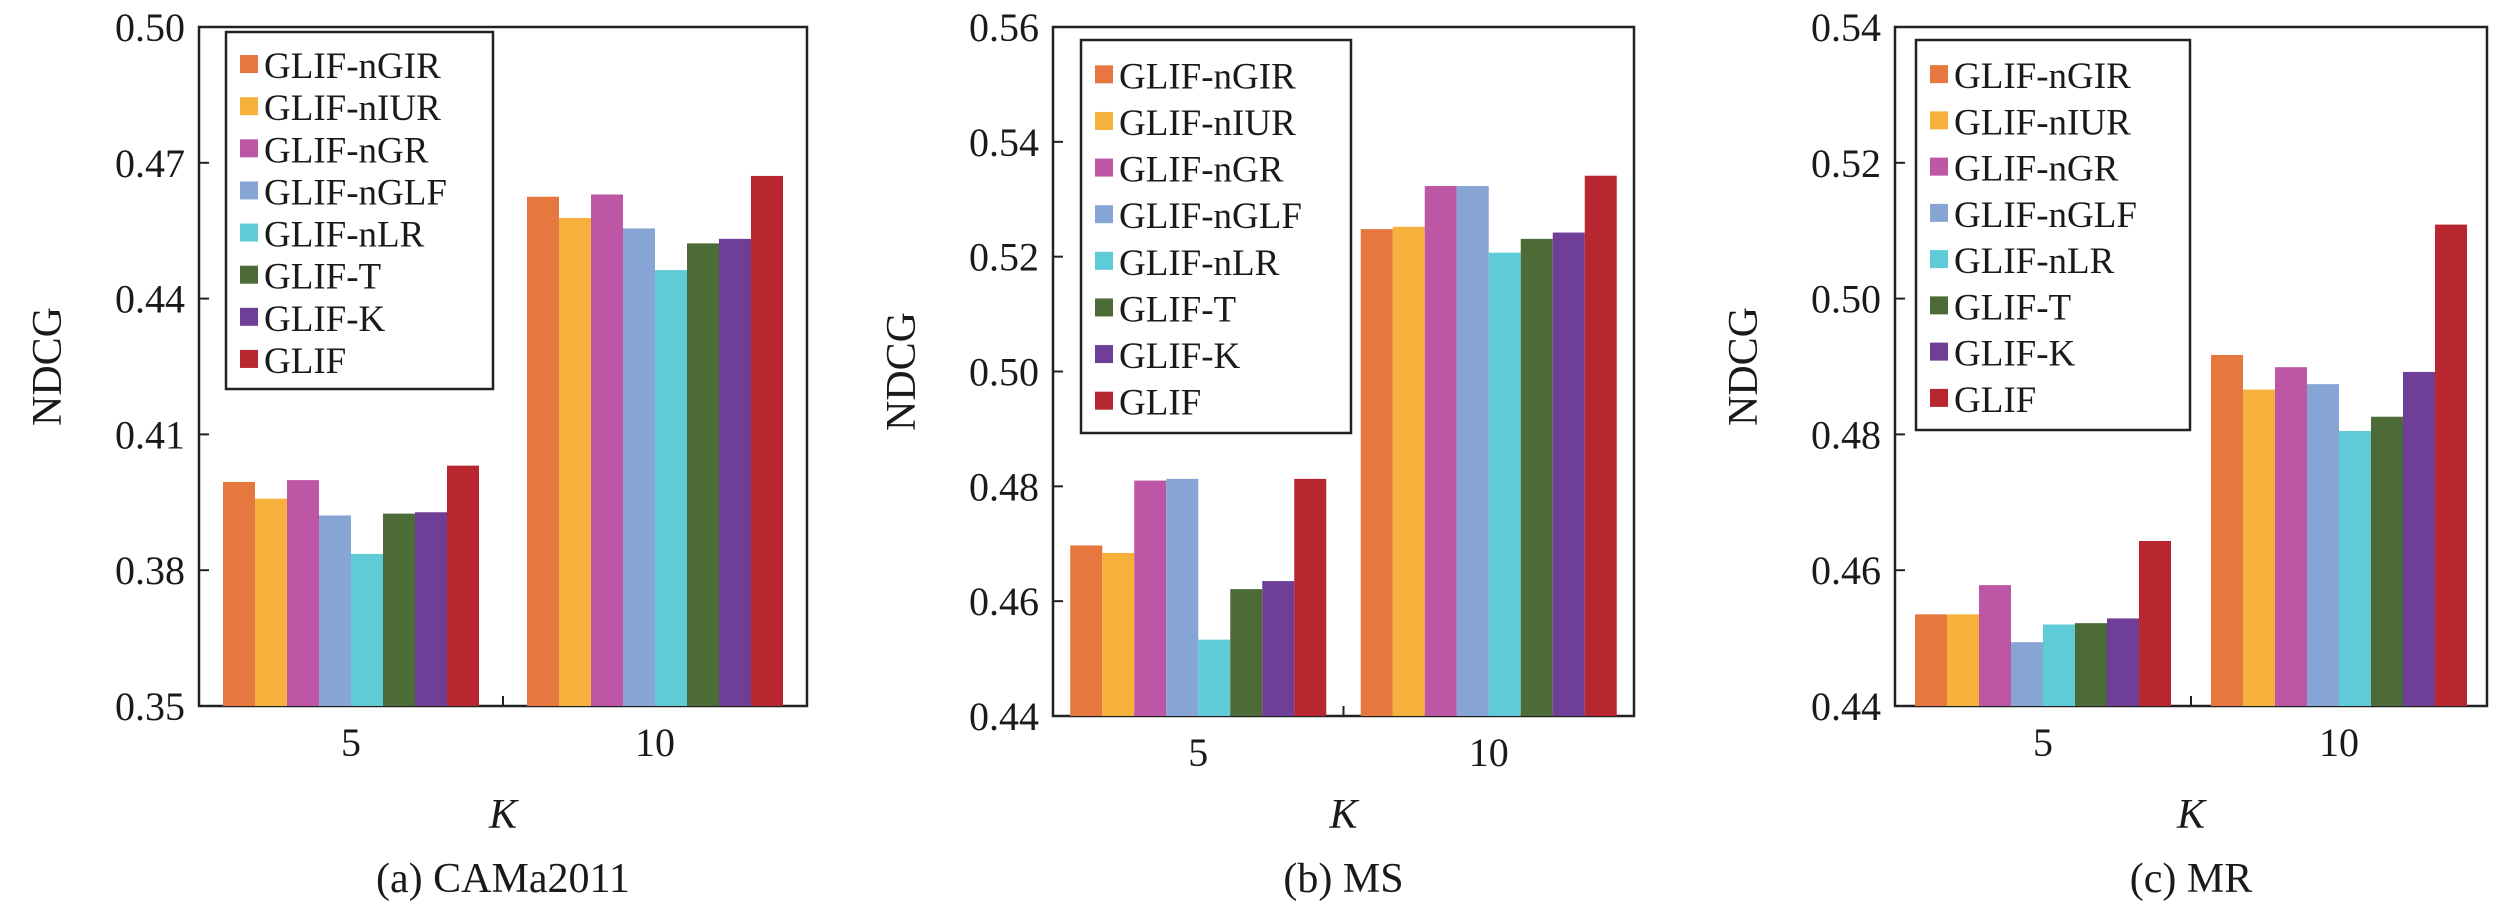 The image size is (2520, 904). I want to click on y-tick-label: 0.44, so click(150, 299).